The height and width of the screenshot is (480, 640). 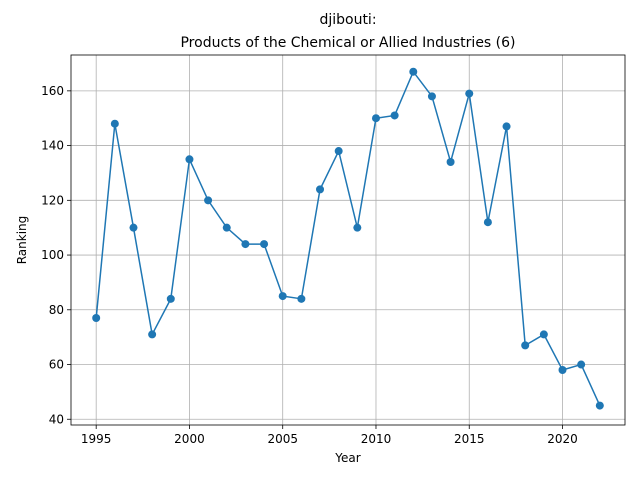 I want to click on y-tick-label: 140, so click(x=52, y=146).